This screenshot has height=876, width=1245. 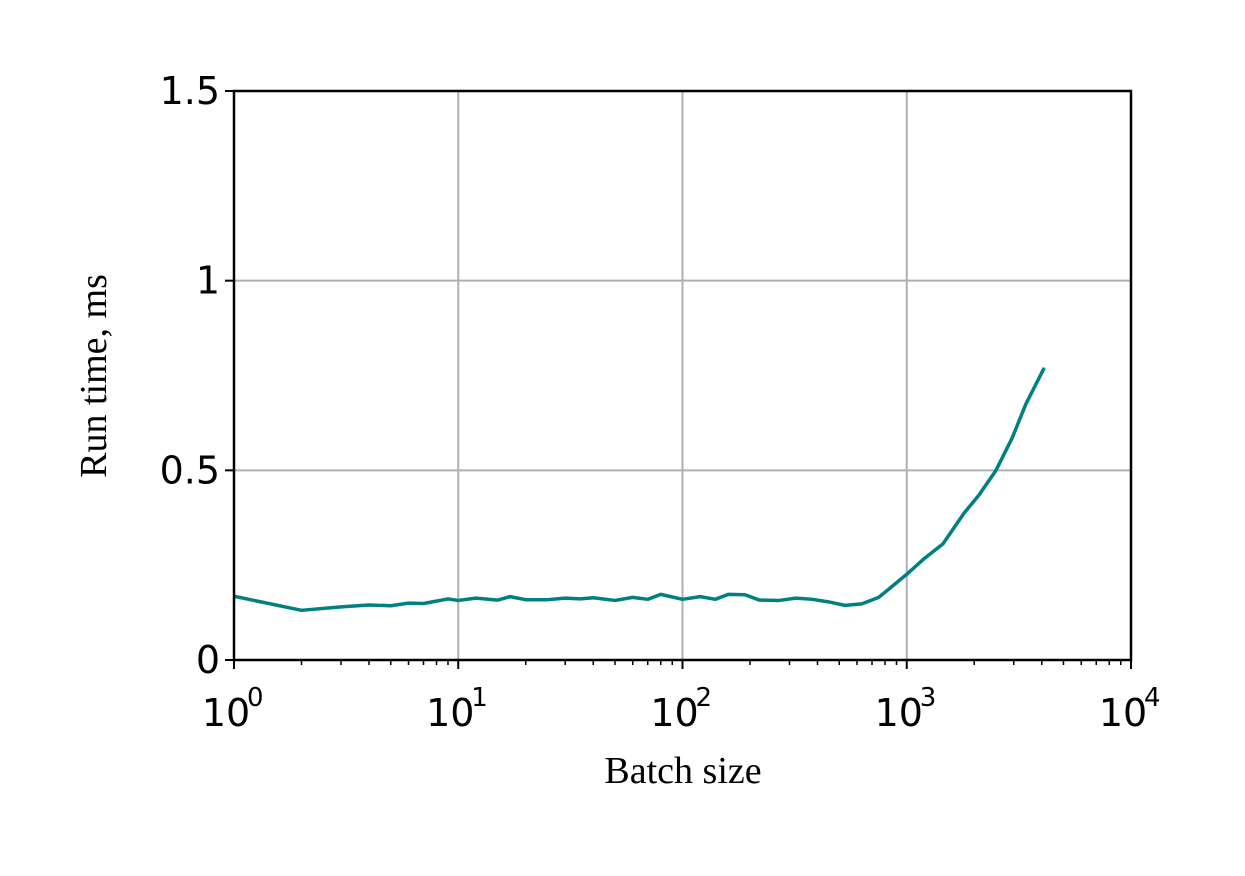 I want to click on x-tick-exponent: 1, so click(x=479, y=698).